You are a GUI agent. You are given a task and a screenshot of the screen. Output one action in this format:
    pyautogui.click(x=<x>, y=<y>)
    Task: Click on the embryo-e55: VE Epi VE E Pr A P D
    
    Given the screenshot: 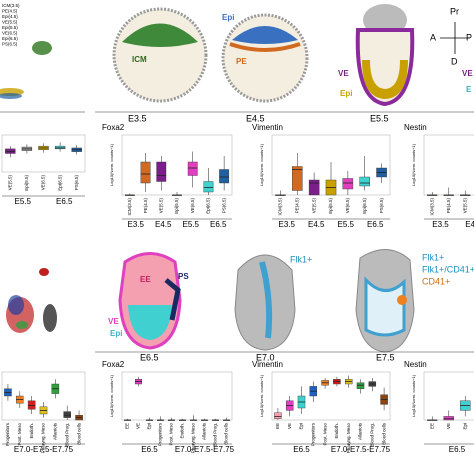 What is the action you would take?
    pyautogui.click(x=405, y=55)
    